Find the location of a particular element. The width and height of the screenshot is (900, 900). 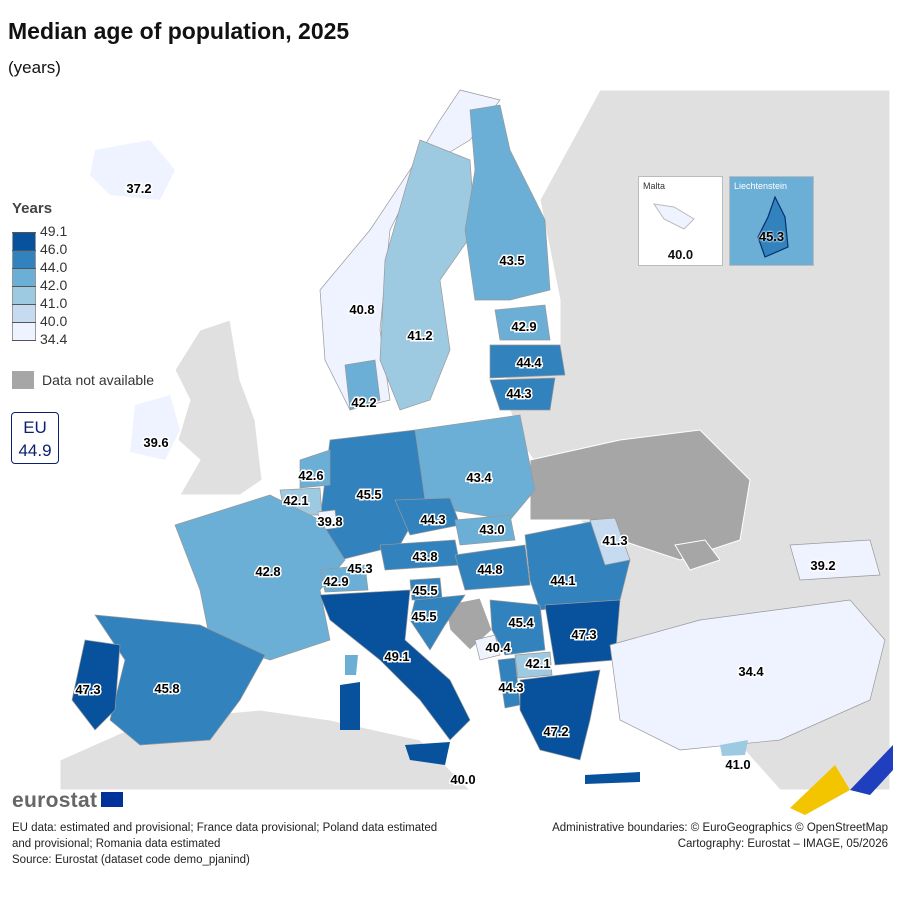

value-label-sweden: 41.2 is located at coordinates (419, 335).